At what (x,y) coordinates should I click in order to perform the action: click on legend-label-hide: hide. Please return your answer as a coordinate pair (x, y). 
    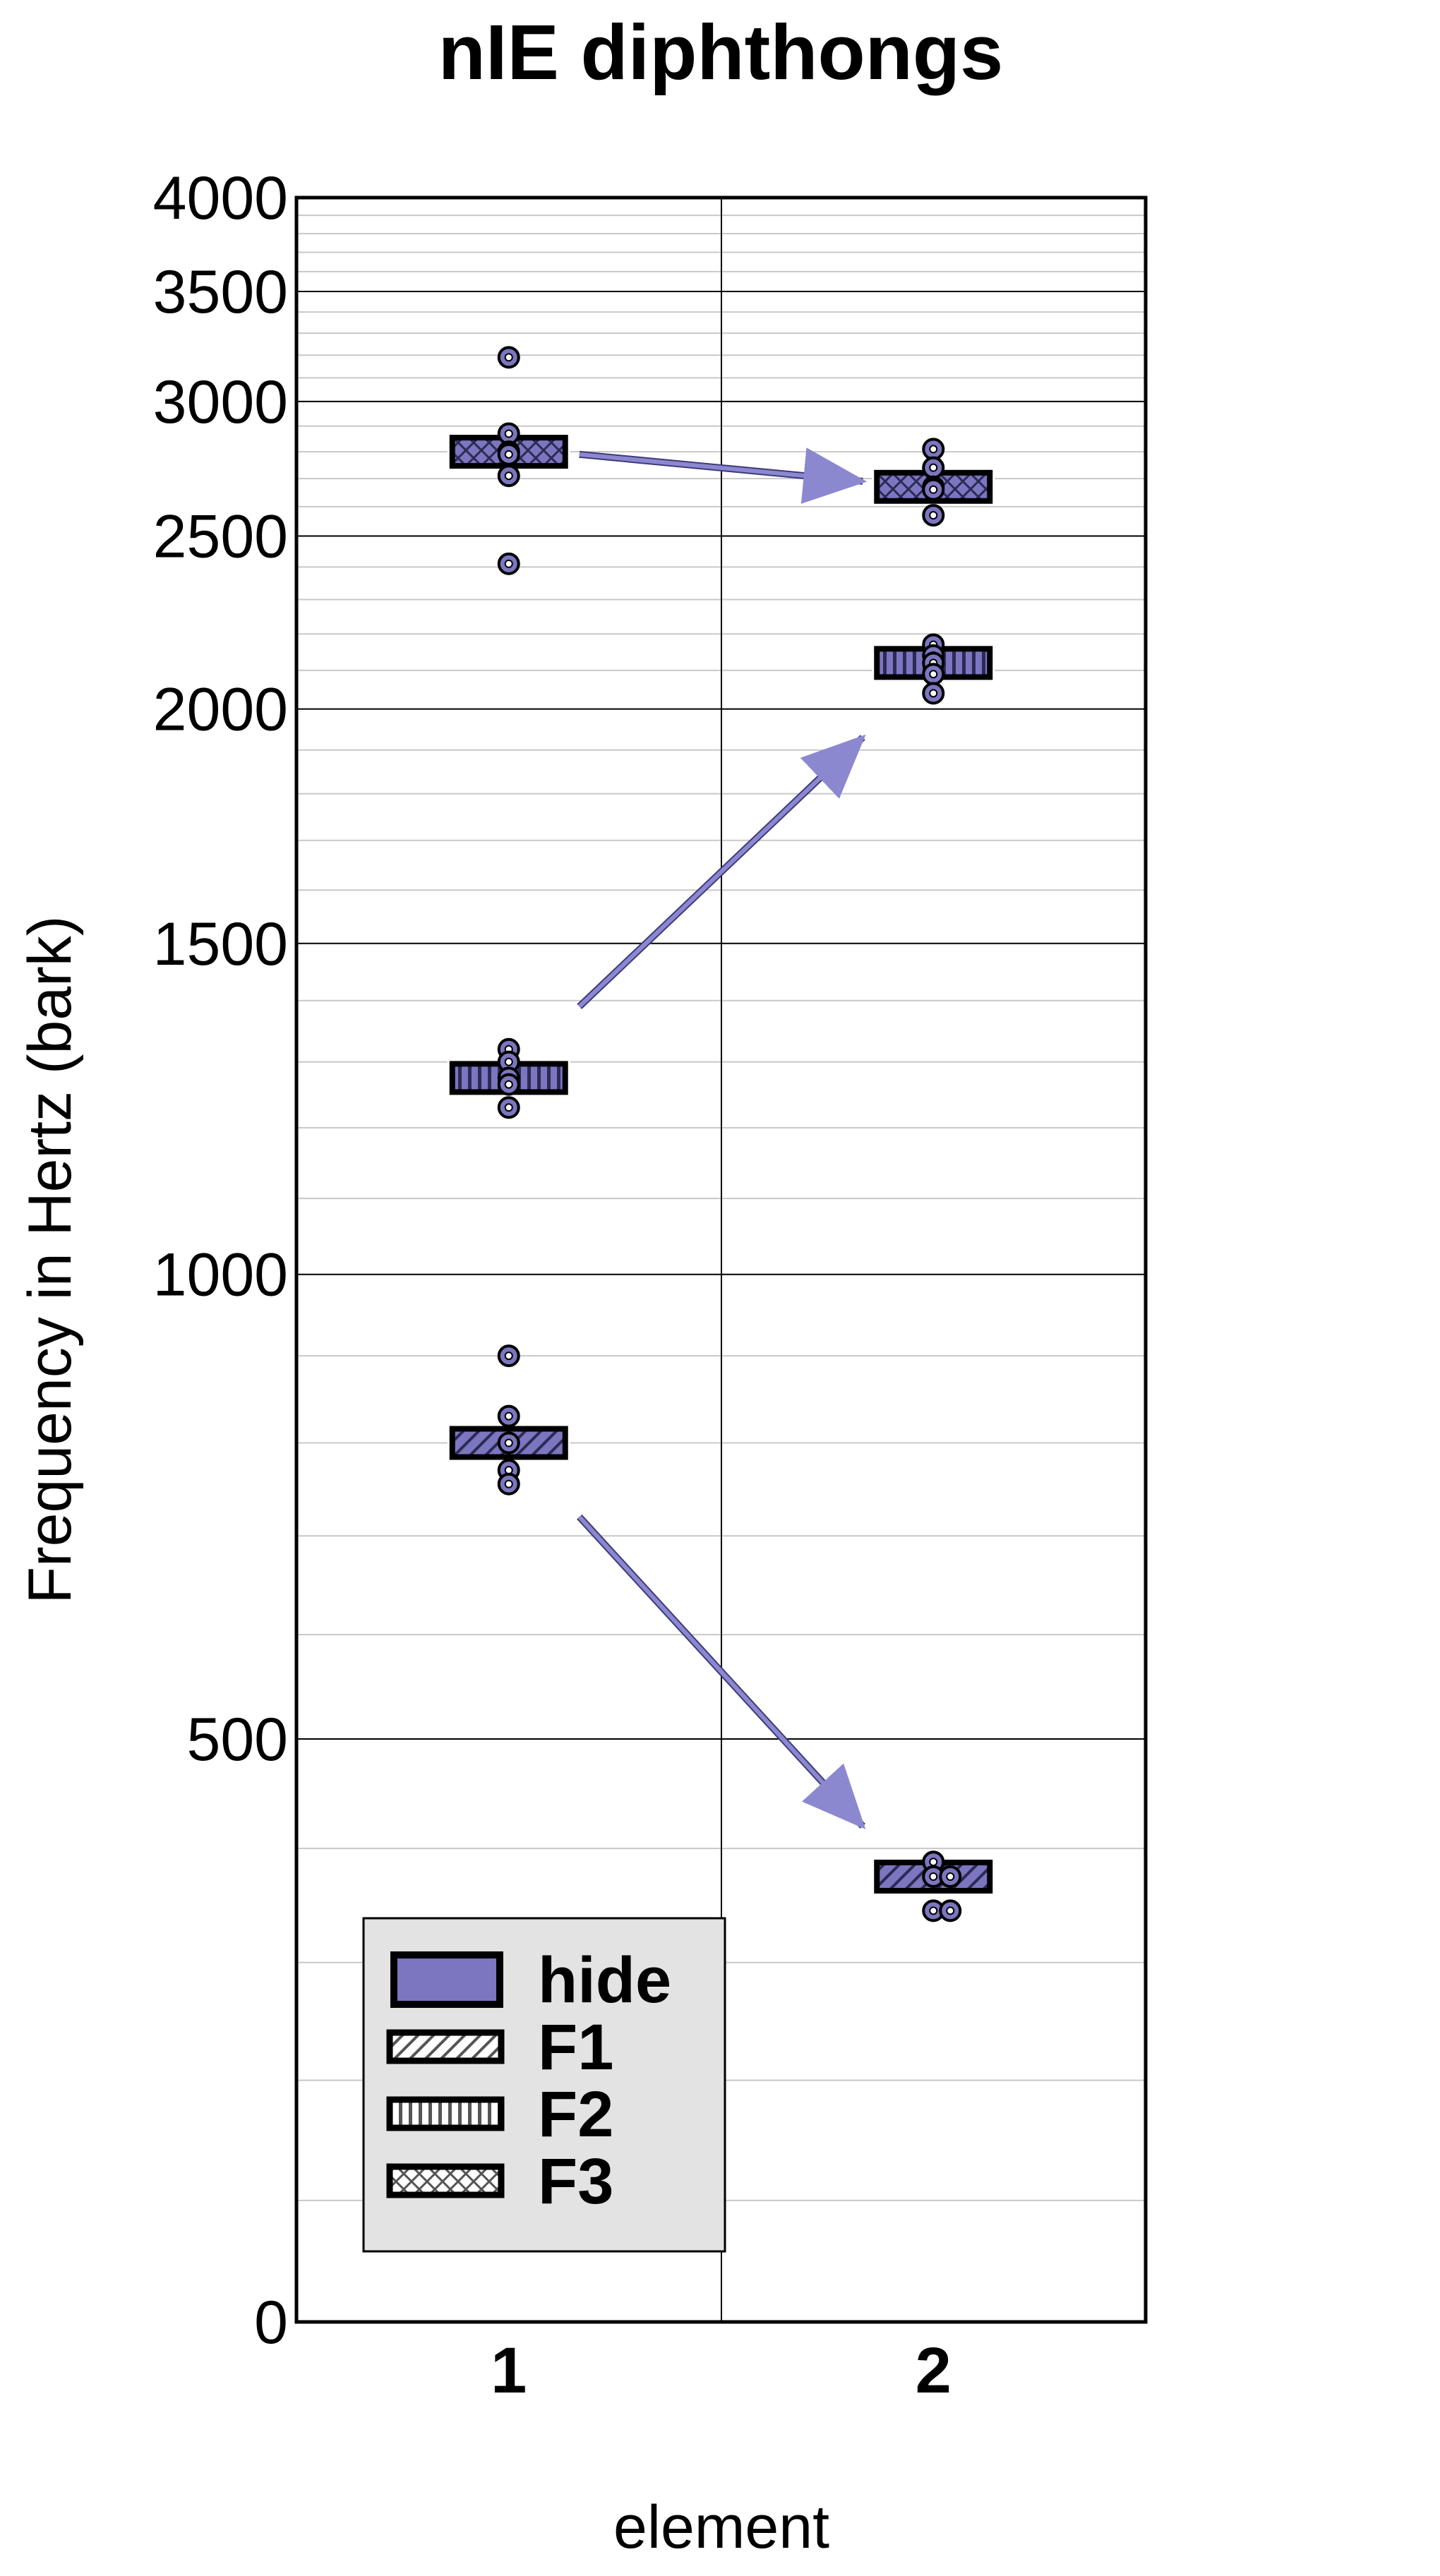
    Looking at the image, I should click on (604, 1980).